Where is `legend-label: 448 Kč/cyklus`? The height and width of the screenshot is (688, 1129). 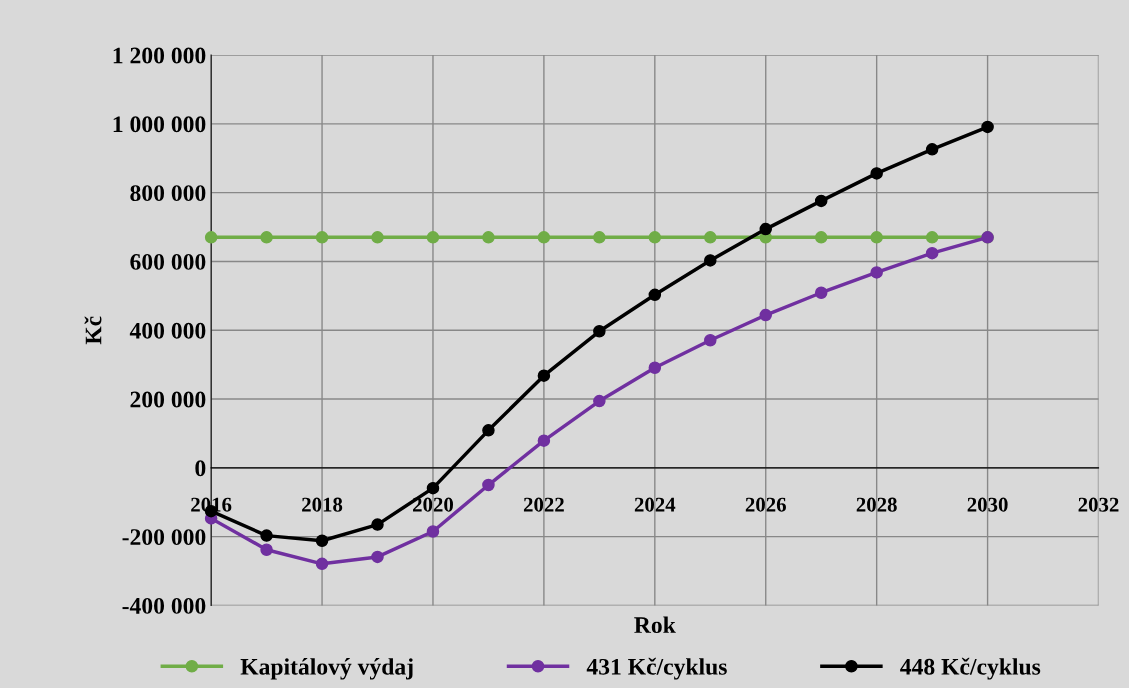
legend-label: 448 Kč/cyklus is located at coordinates (970, 668).